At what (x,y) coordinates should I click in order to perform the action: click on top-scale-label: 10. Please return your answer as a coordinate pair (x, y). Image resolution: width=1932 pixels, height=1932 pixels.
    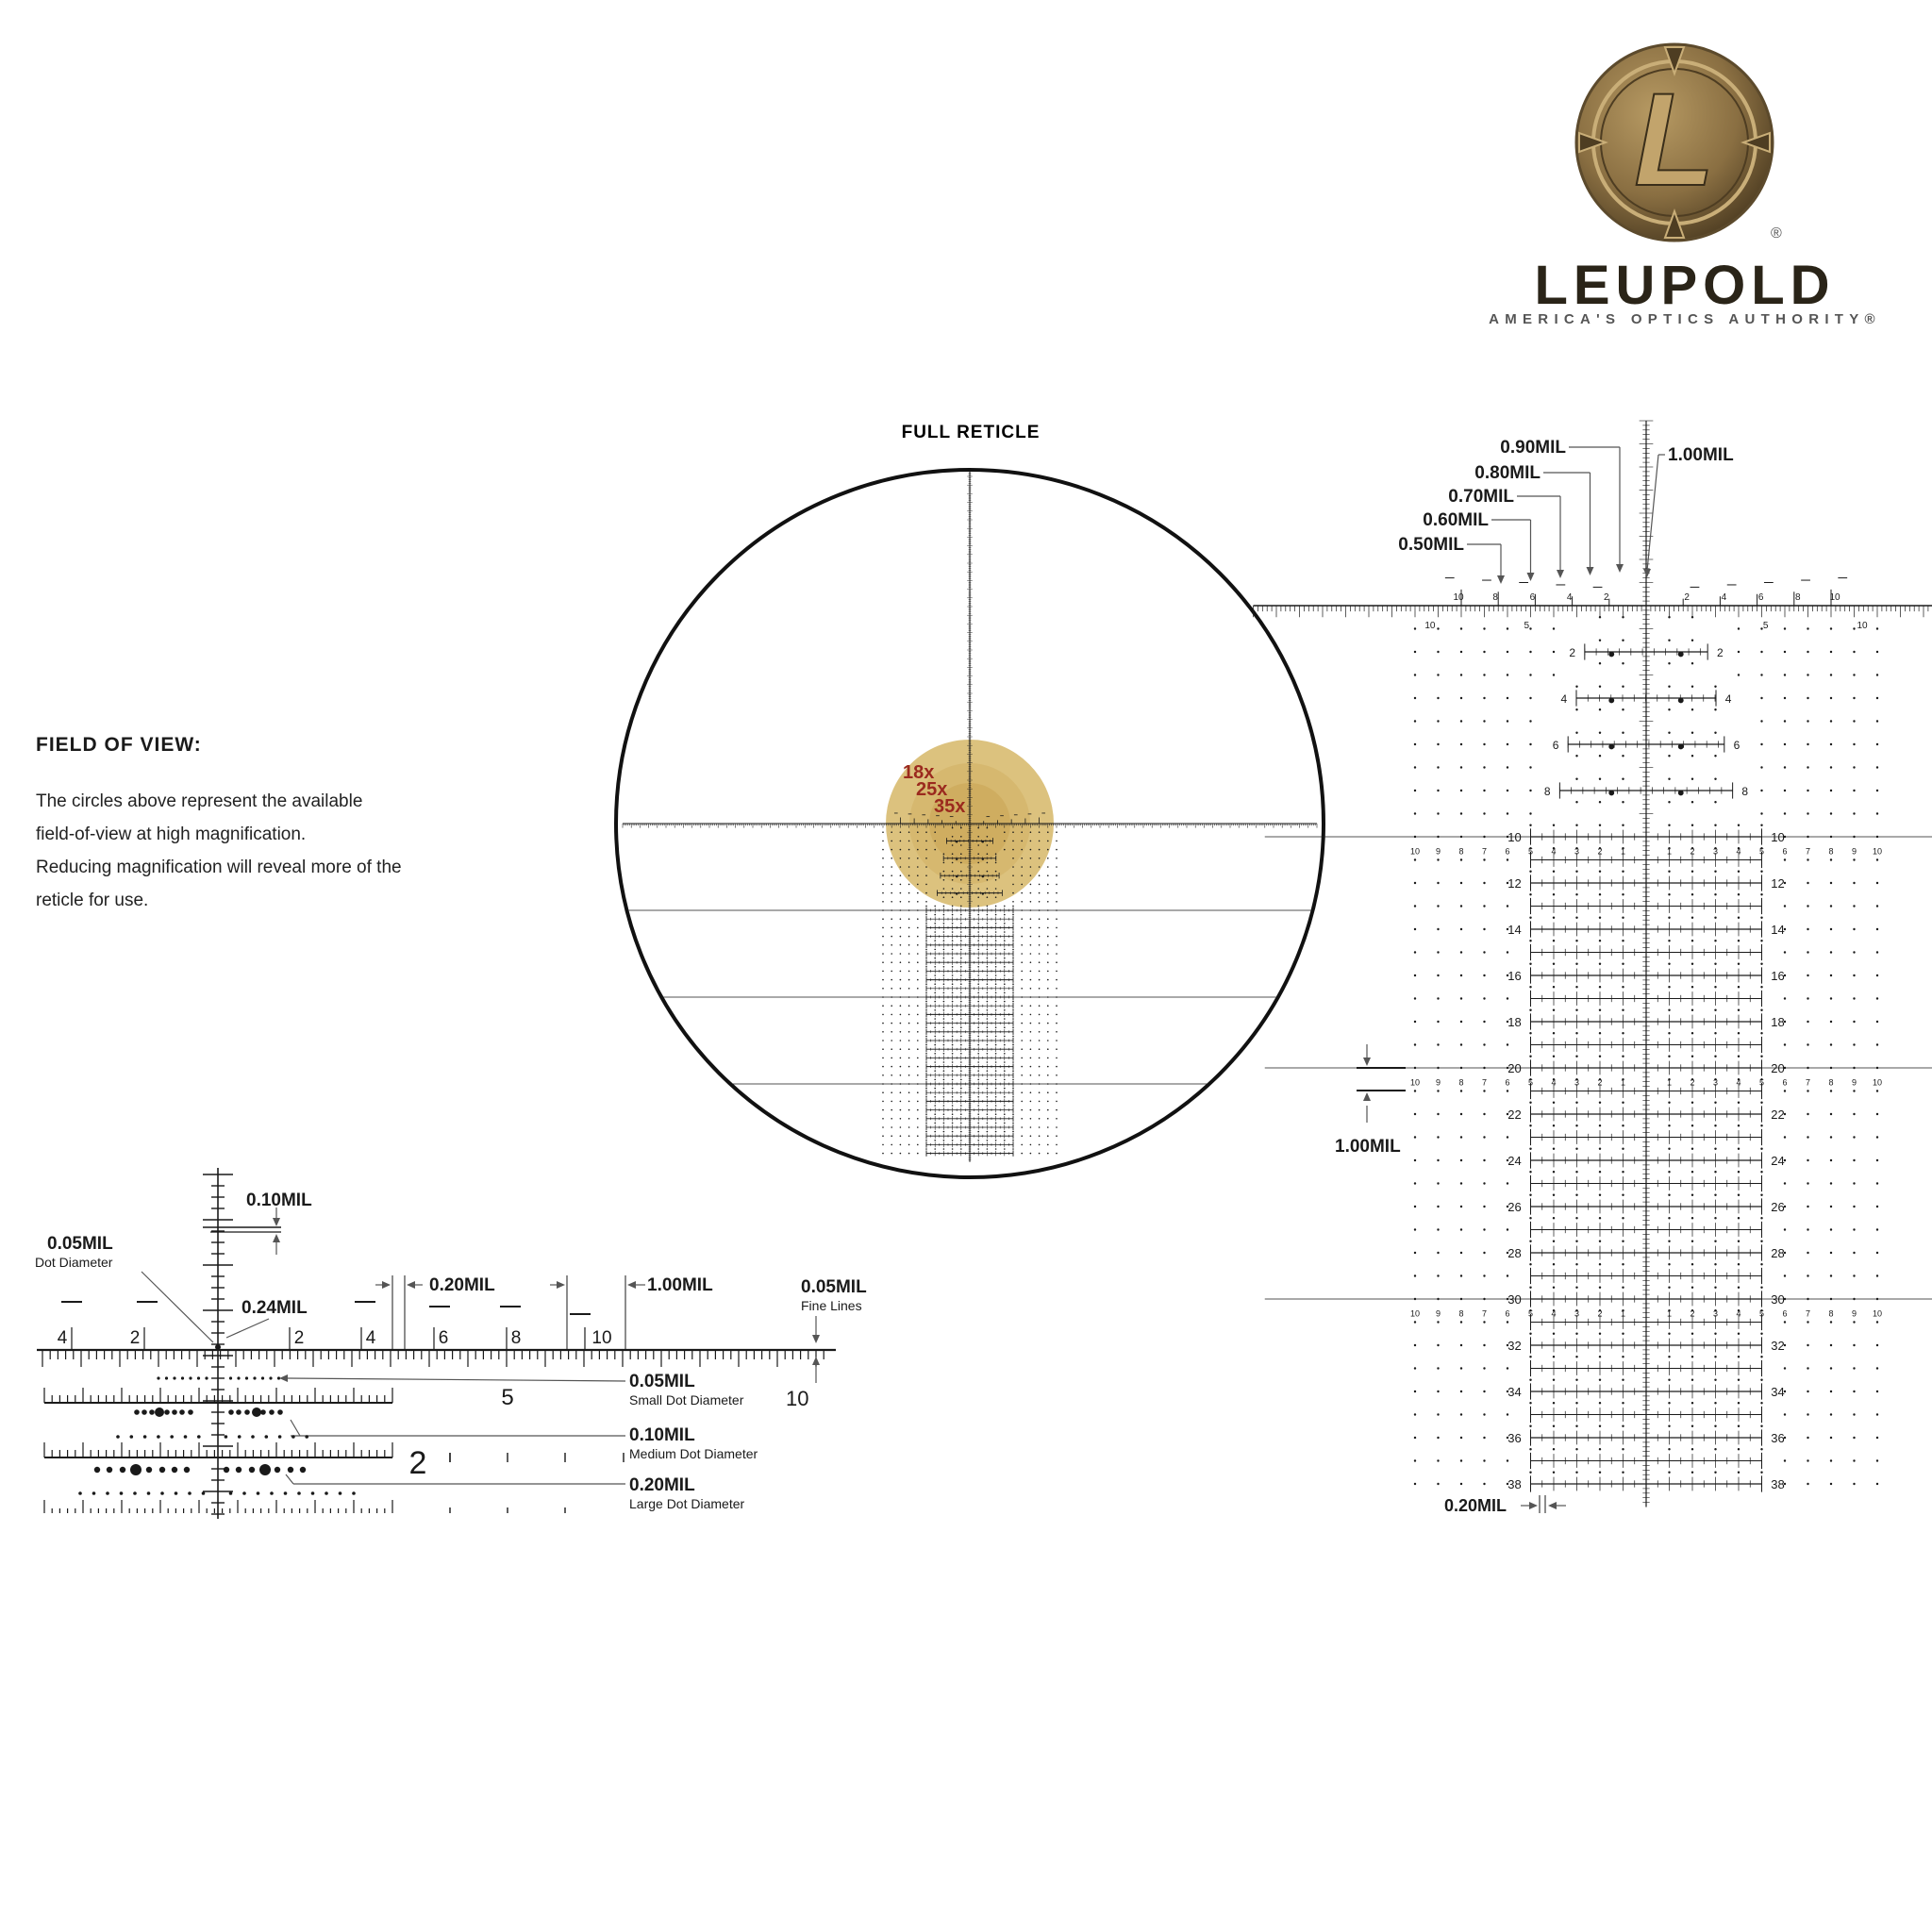
    Looking at the image, I should click on (1834, 598).